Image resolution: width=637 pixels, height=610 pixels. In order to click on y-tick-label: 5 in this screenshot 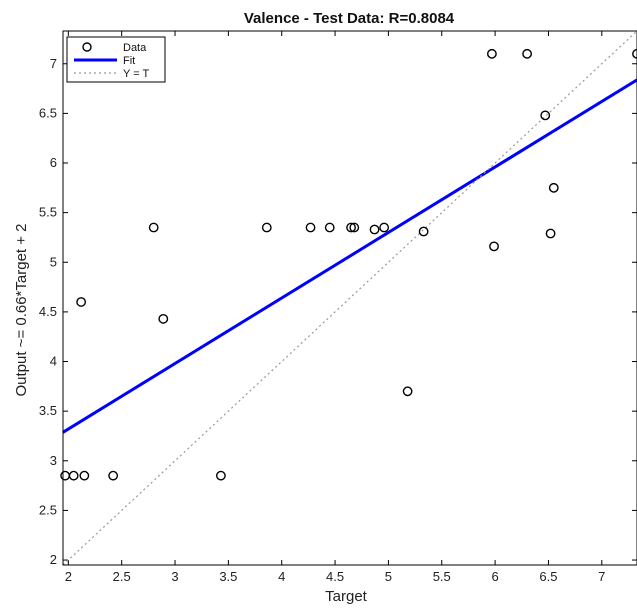, I will do `click(53, 261)`.